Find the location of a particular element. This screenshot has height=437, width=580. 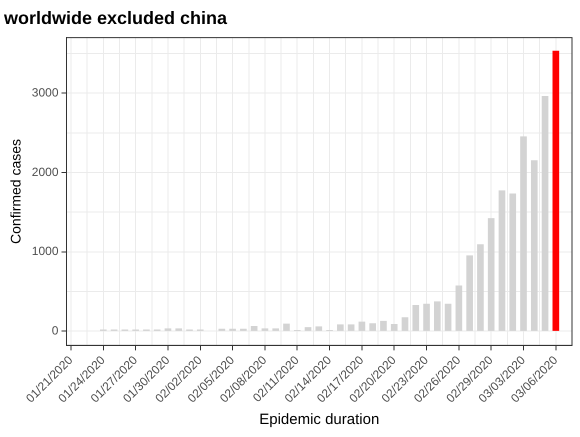

y-tick-label: 0 is located at coordinates (55, 330).